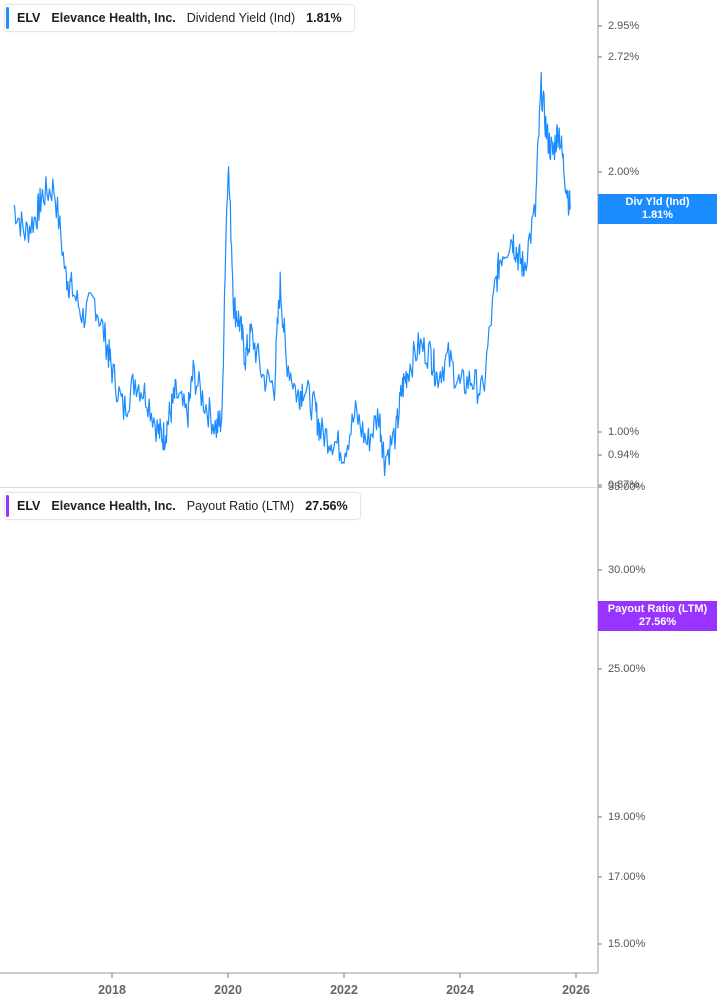  I want to click on dividend-yield-value-badge: Div Yld (Ind) 1.81%, so click(657, 209).